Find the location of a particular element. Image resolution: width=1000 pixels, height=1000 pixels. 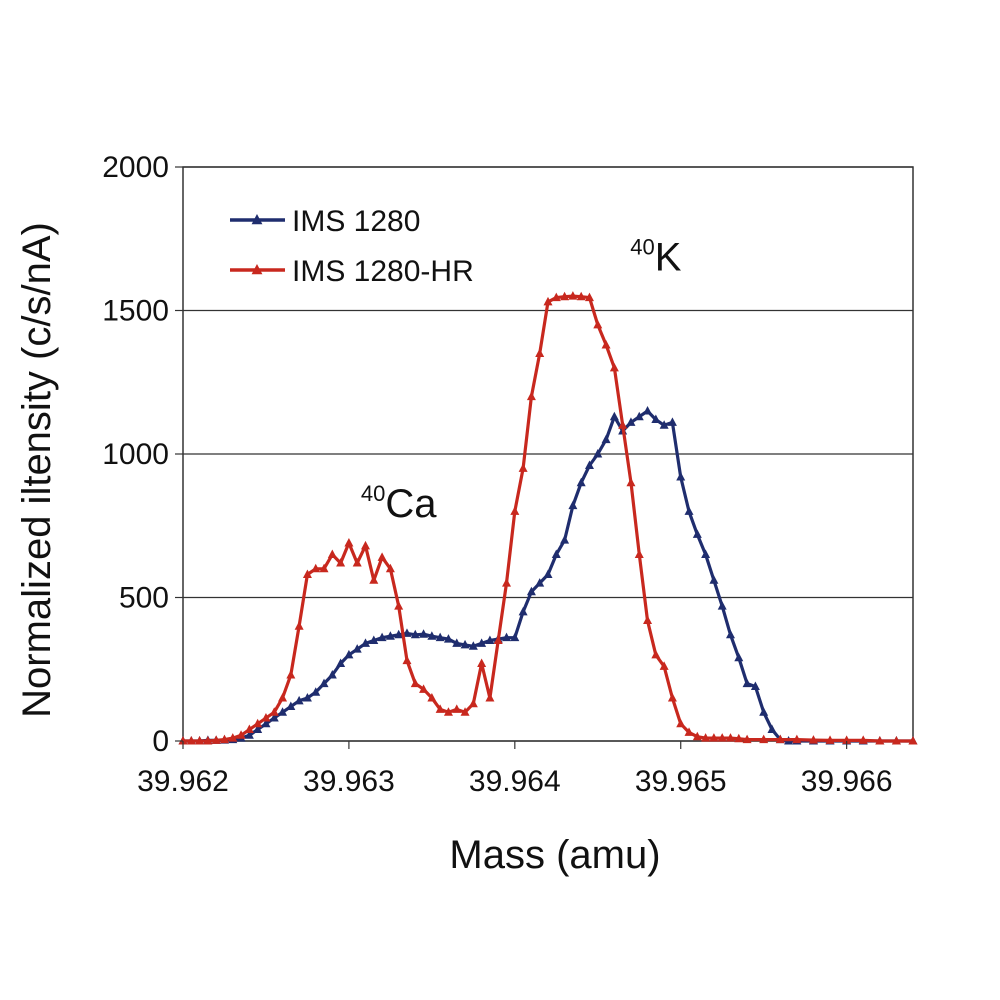

y-axis-title: Normalized iltensity (c/s/nA) is located at coordinates (37, 470).